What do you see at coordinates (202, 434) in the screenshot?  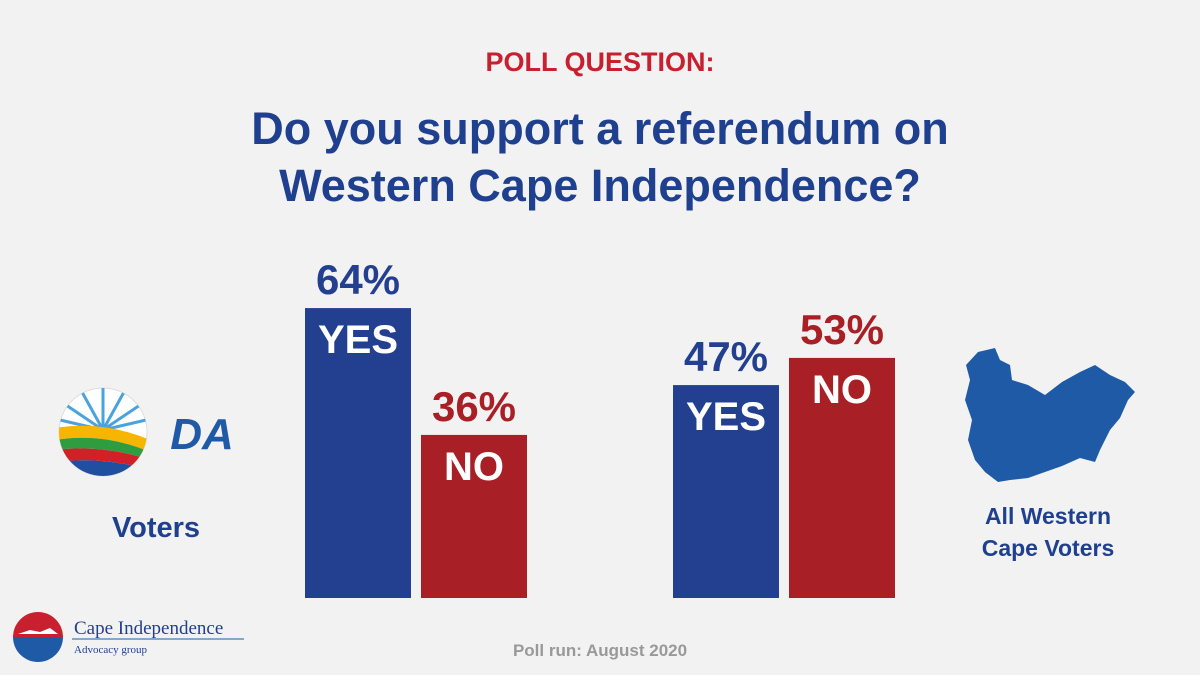 I see `logo-text: DA` at bounding box center [202, 434].